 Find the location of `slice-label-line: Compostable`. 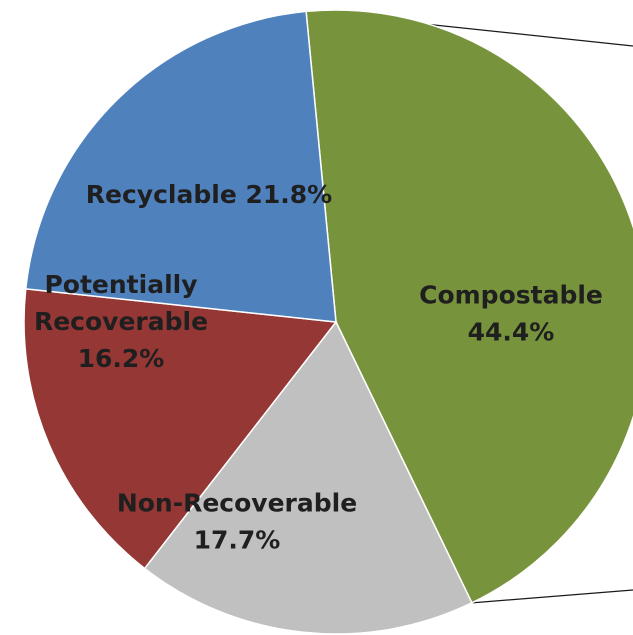

slice-label-line: Compostable is located at coordinates (511, 295).